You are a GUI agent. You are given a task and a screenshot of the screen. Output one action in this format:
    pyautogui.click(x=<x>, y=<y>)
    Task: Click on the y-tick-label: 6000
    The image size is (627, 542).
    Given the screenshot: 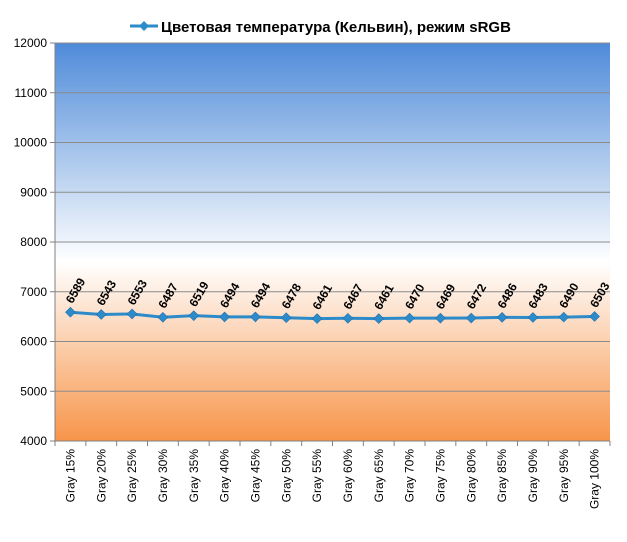 What is the action you would take?
    pyautogui.click(x=33, y=342)
    